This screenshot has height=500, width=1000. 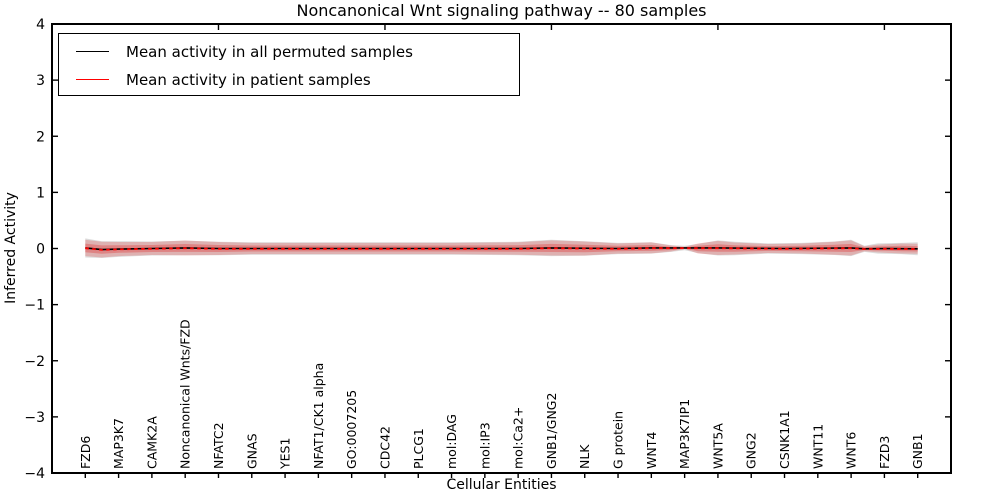 I want to click on x-category-label: YES1, so click(x=285, y=454).